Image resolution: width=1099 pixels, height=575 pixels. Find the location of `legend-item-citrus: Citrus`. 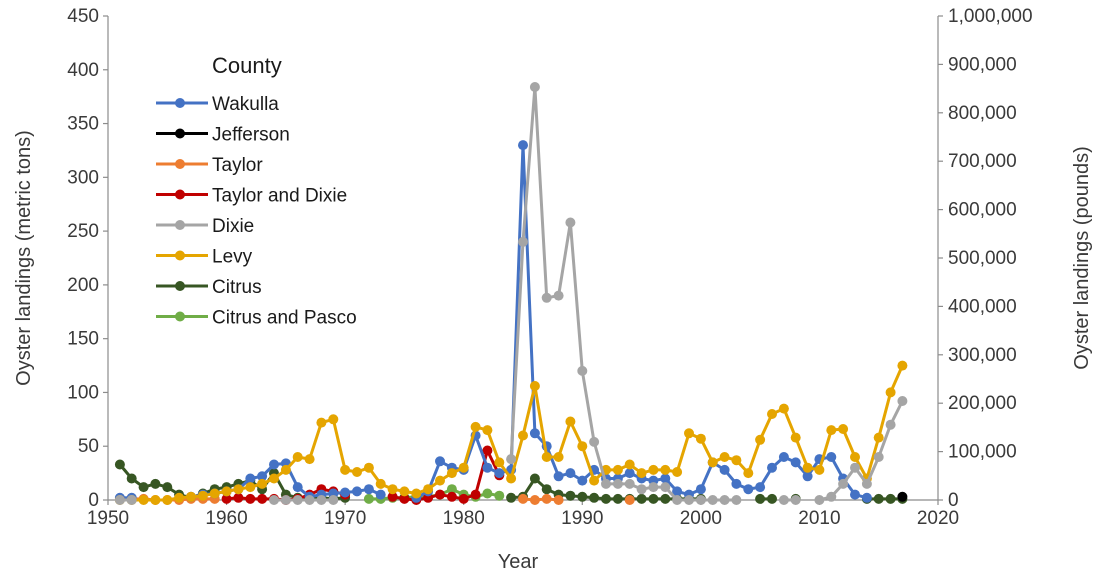

legend-item-citrus: Citrus is located at coordinates (209, 287).